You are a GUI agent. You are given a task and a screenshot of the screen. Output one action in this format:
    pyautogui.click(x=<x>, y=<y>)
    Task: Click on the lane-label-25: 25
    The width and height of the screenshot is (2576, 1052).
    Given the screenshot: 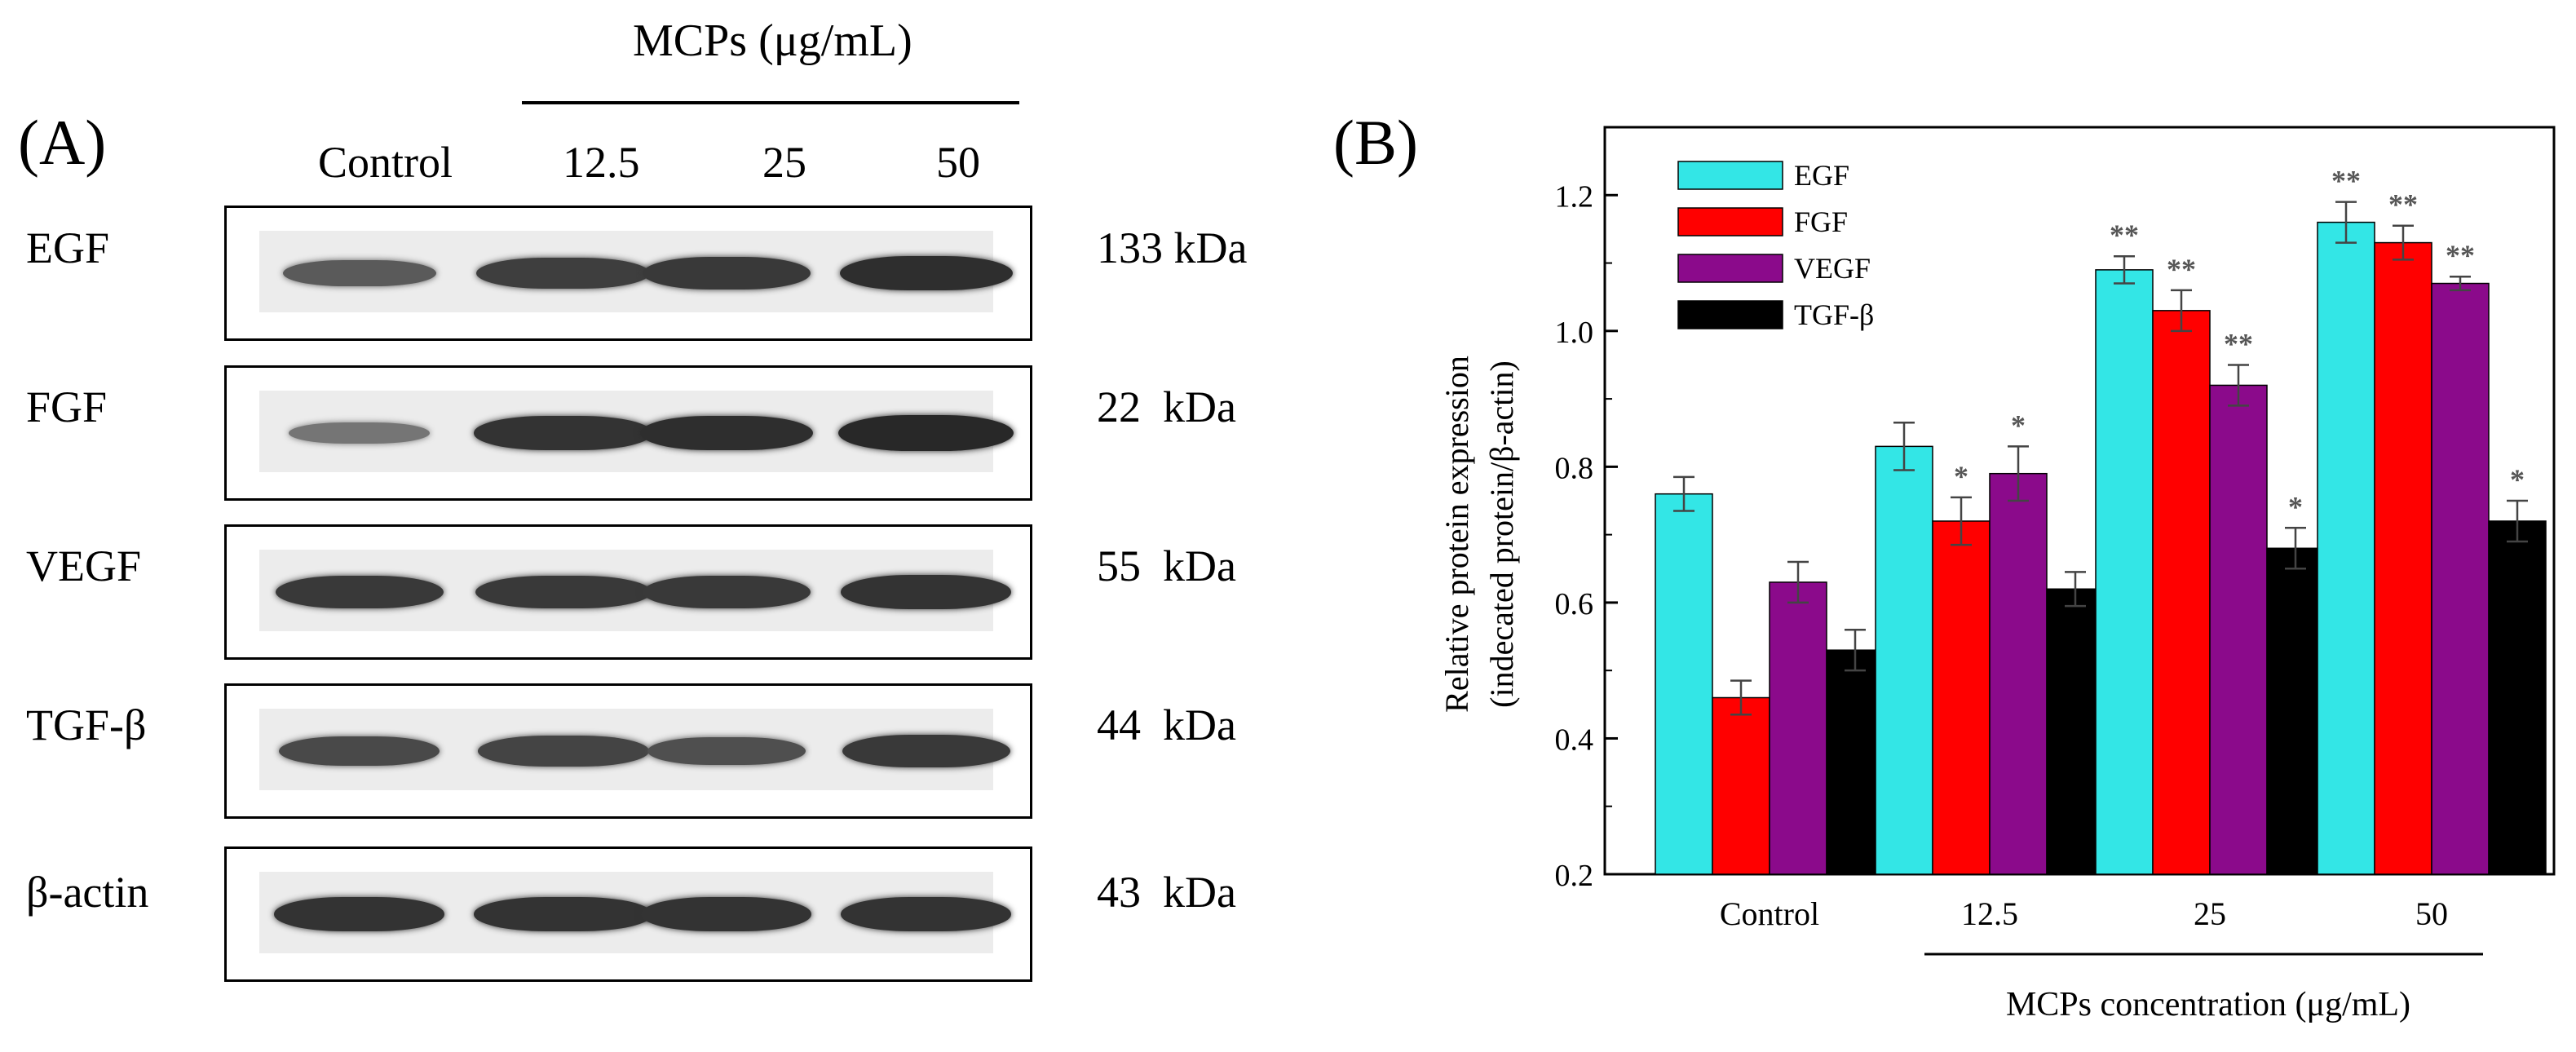 What is the action you would take?
    pyautogui.click(x=784, y=162)
    